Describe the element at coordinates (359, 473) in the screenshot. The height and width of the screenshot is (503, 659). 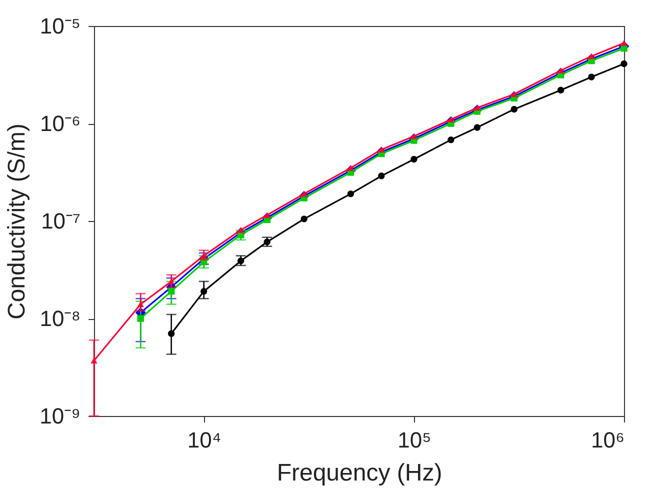
I see `x-axis-title: Frequency (Hz)` at that location.